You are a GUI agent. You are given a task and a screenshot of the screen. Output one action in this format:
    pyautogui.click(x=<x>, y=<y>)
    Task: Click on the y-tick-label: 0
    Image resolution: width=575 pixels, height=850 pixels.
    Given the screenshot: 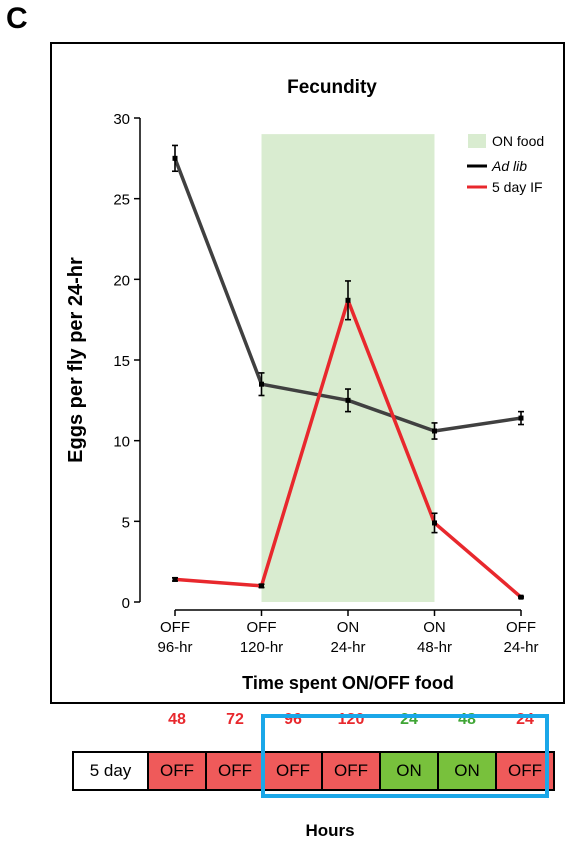 What is the action you would take?
    pyautogui.click(x=126, y=603)
    